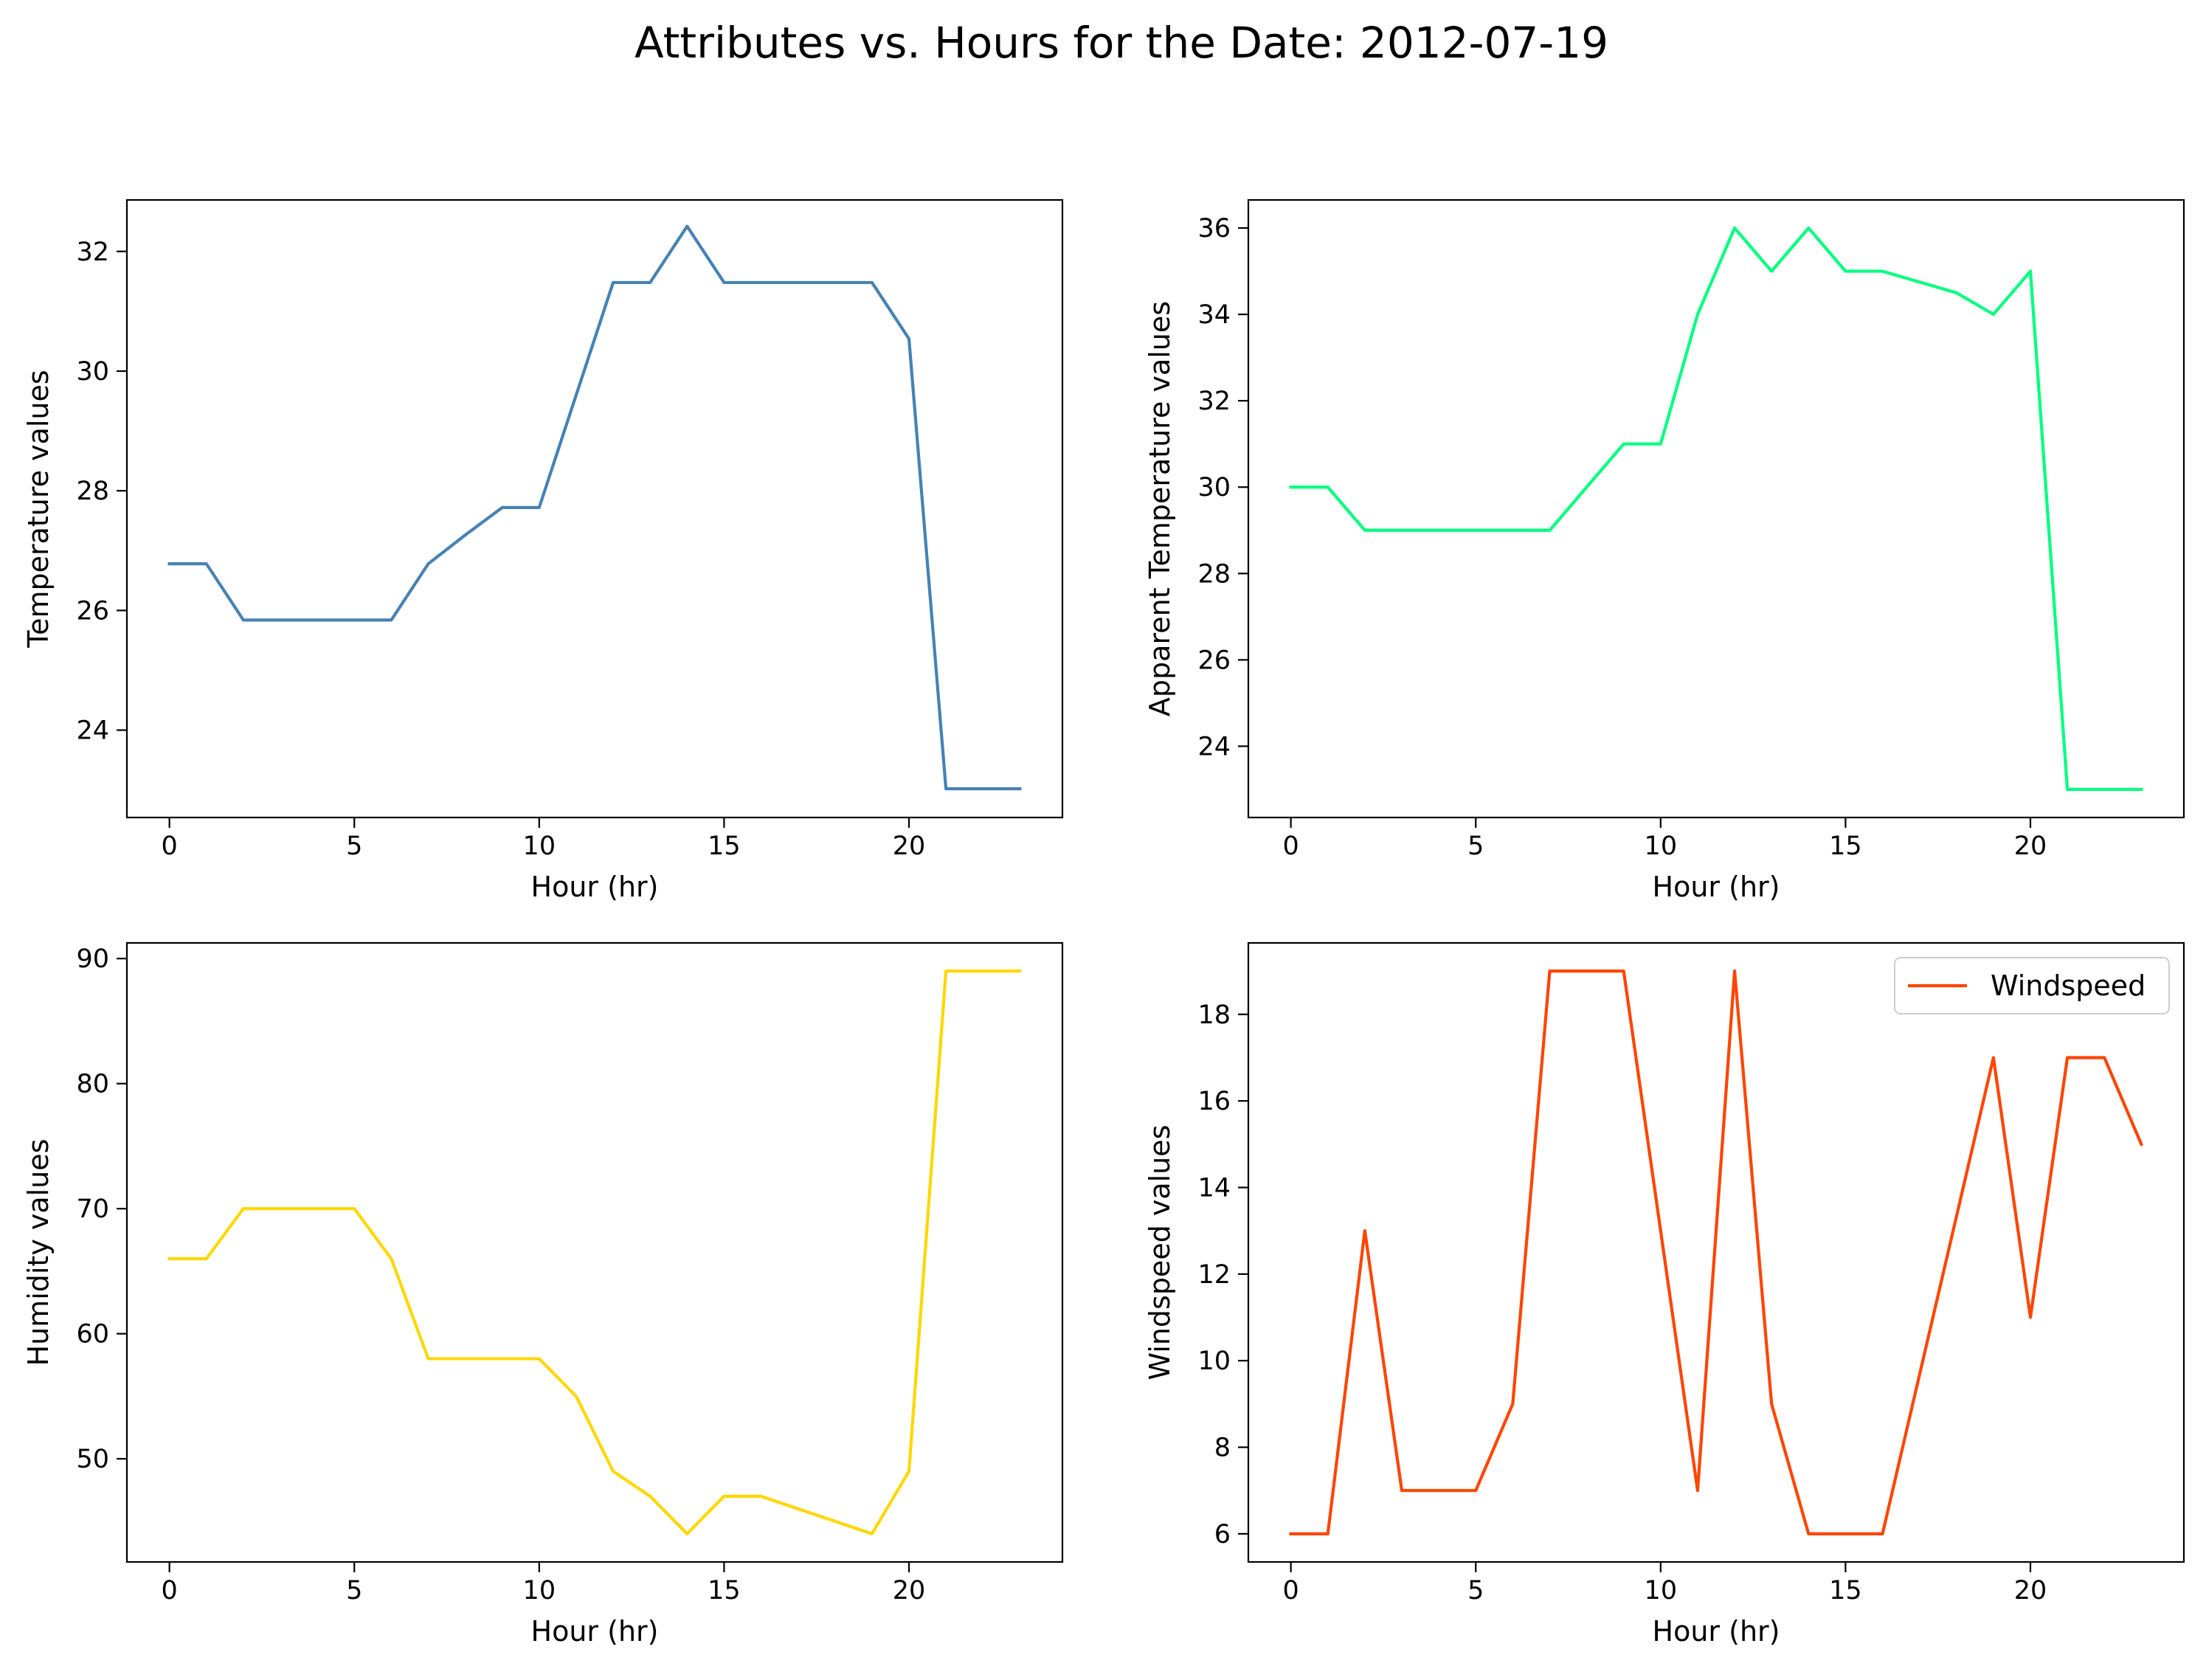 The image size is (2206, 1680). What do you see at coordinates (38, 1252) in the screenshot?
I see `y-axis-label: Humidity values` at bounding box center [38, 1252].